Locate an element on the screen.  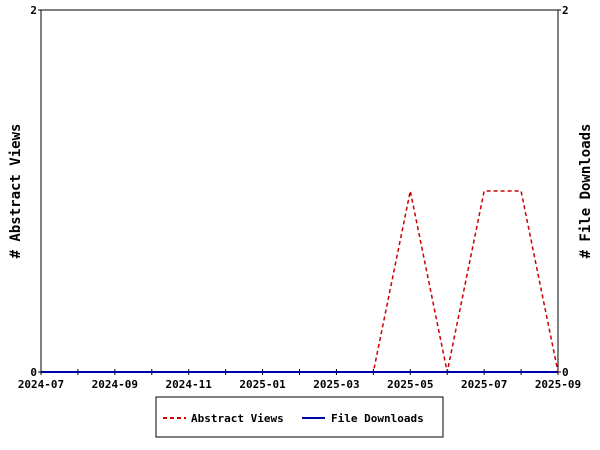
legend-label-file-downloads: File Downloads is located at coordinates (377, 418).